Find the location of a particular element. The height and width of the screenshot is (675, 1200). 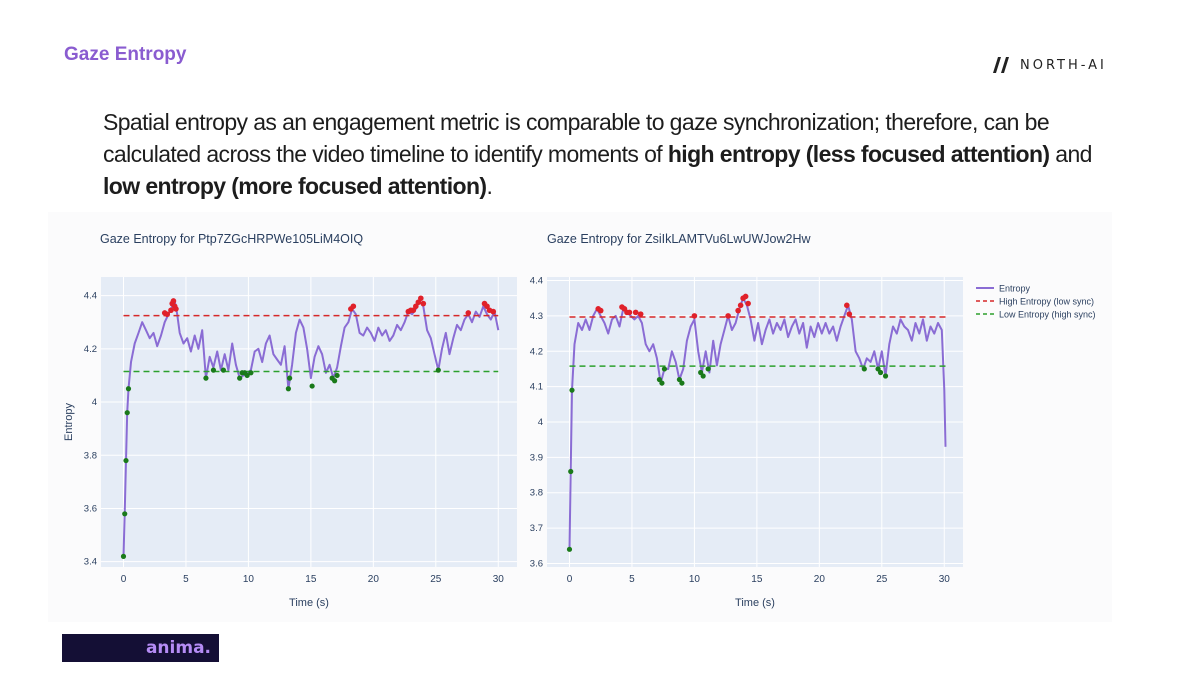

chart1-x-tick-label: 20 is located at coordinates (374, 579).